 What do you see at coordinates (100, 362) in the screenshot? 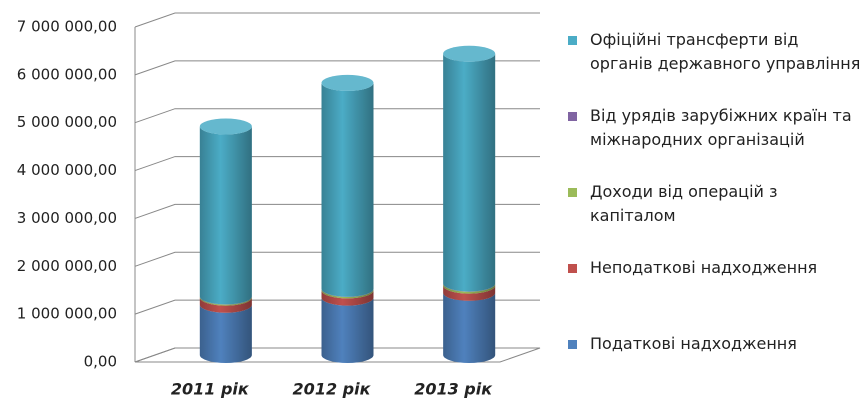
I see `y-tick-label: 0,00` at bounding box center [100, 362].